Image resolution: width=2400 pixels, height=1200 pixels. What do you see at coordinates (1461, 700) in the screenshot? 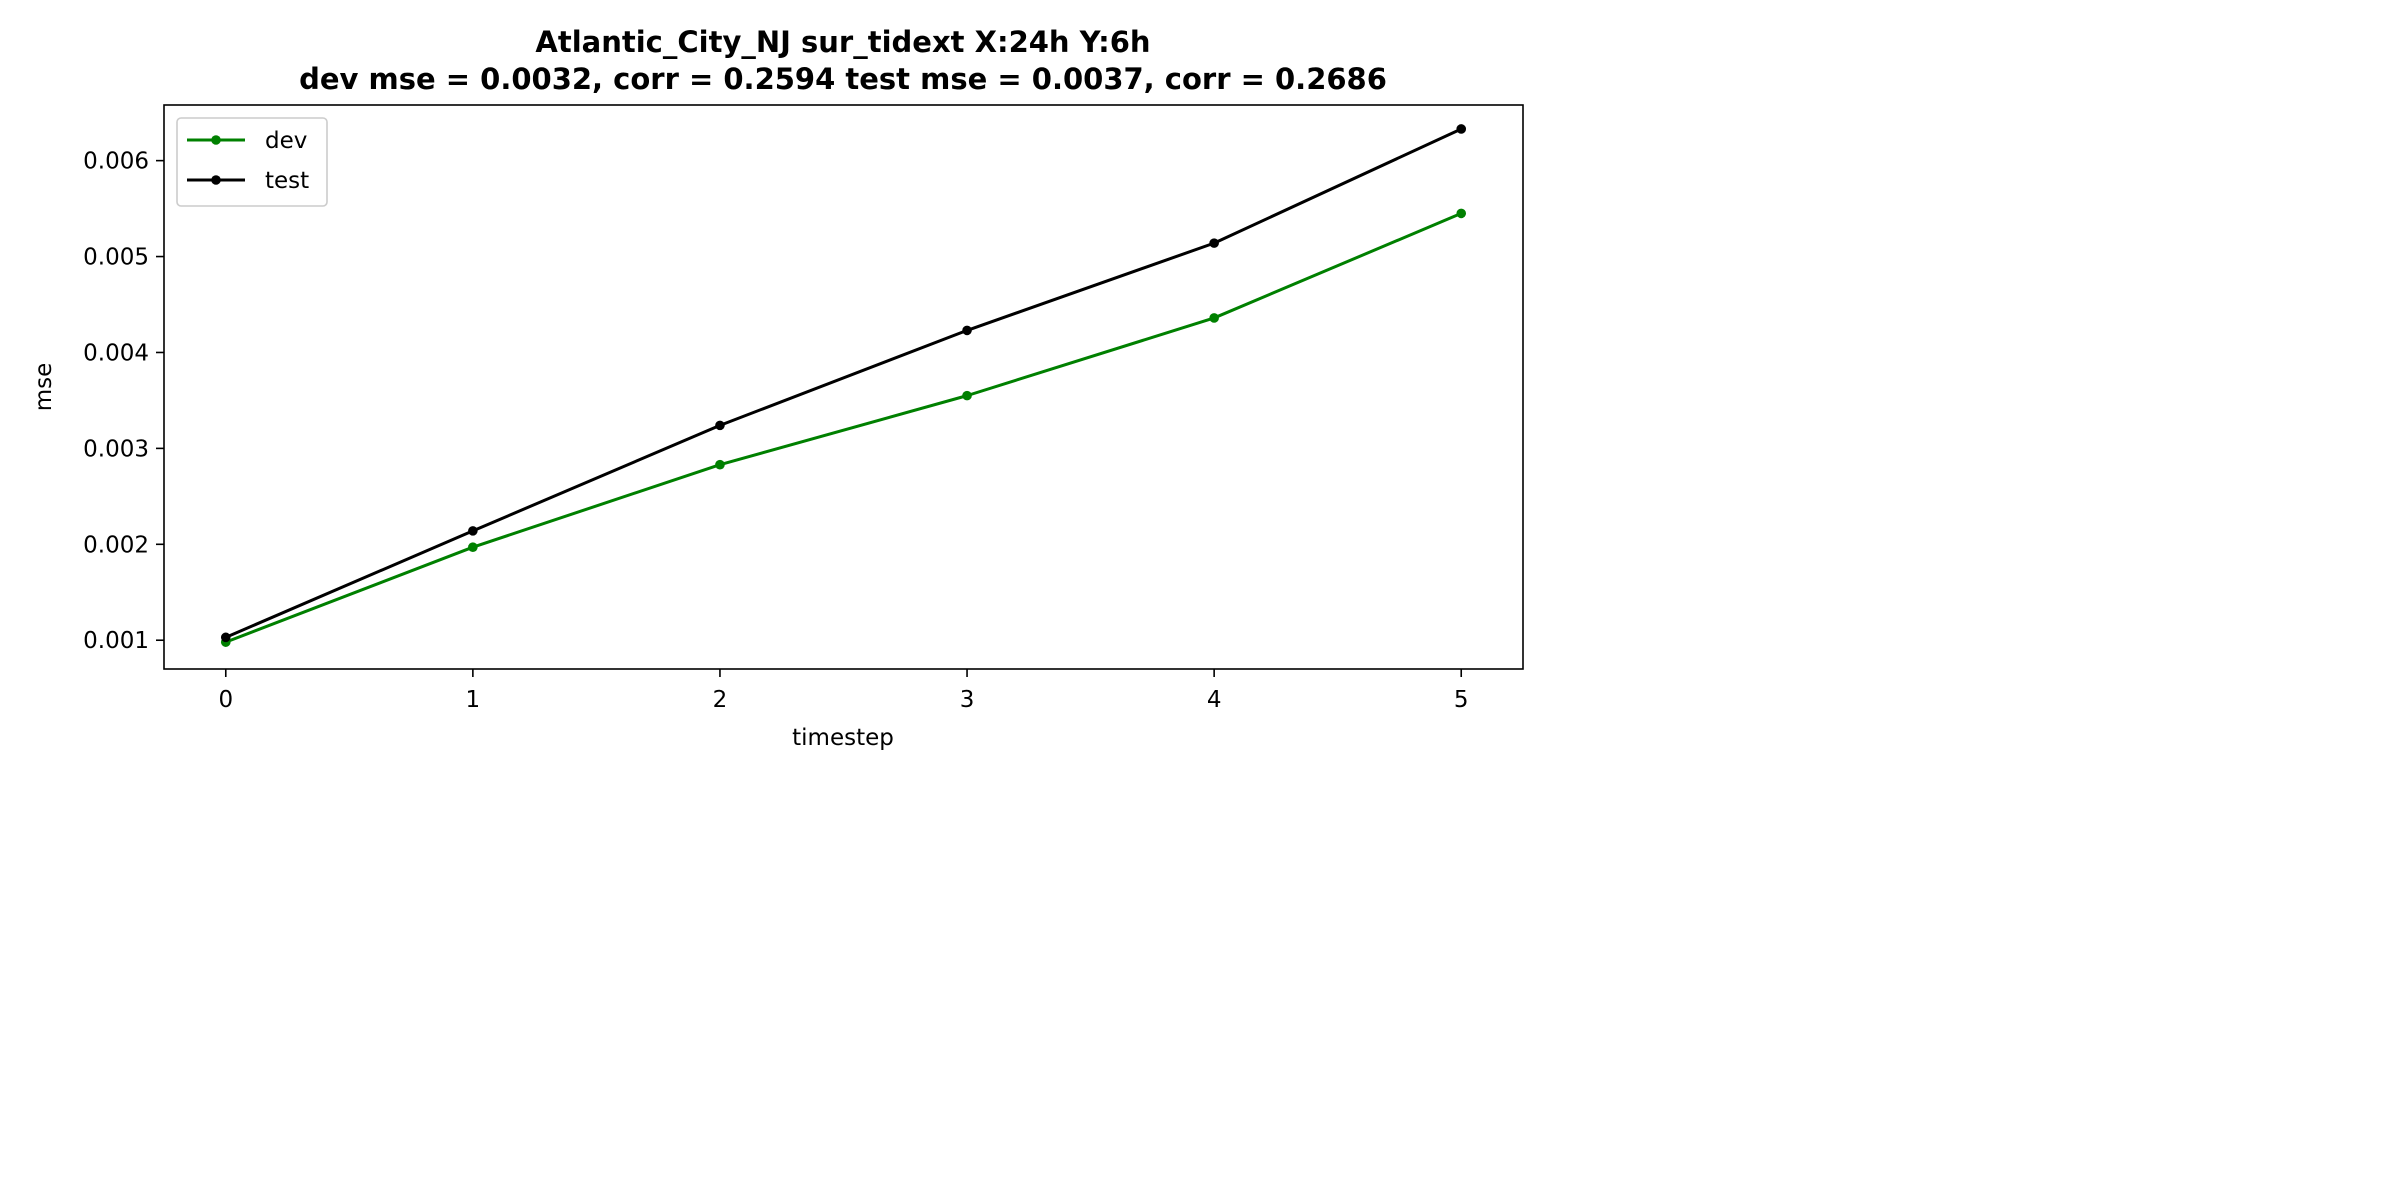
I see `x-tick-label: 5` at bounding box center [1461, 700].